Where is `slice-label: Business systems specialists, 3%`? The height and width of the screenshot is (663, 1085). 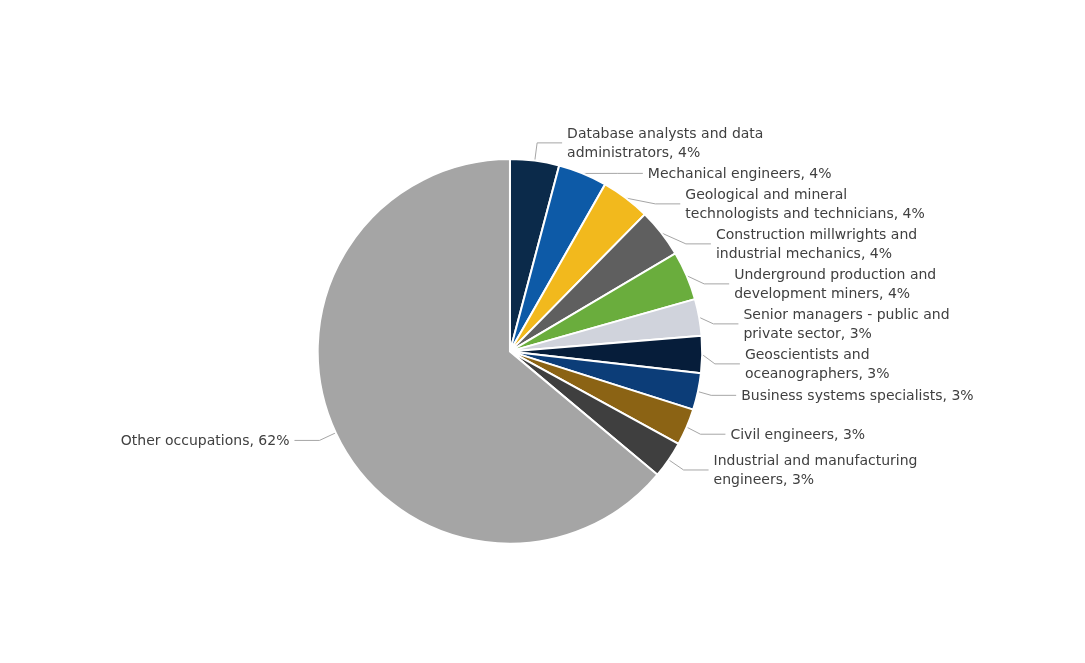 slice-label: Business systems specialists, 3% is located at coordinates (857, 395).